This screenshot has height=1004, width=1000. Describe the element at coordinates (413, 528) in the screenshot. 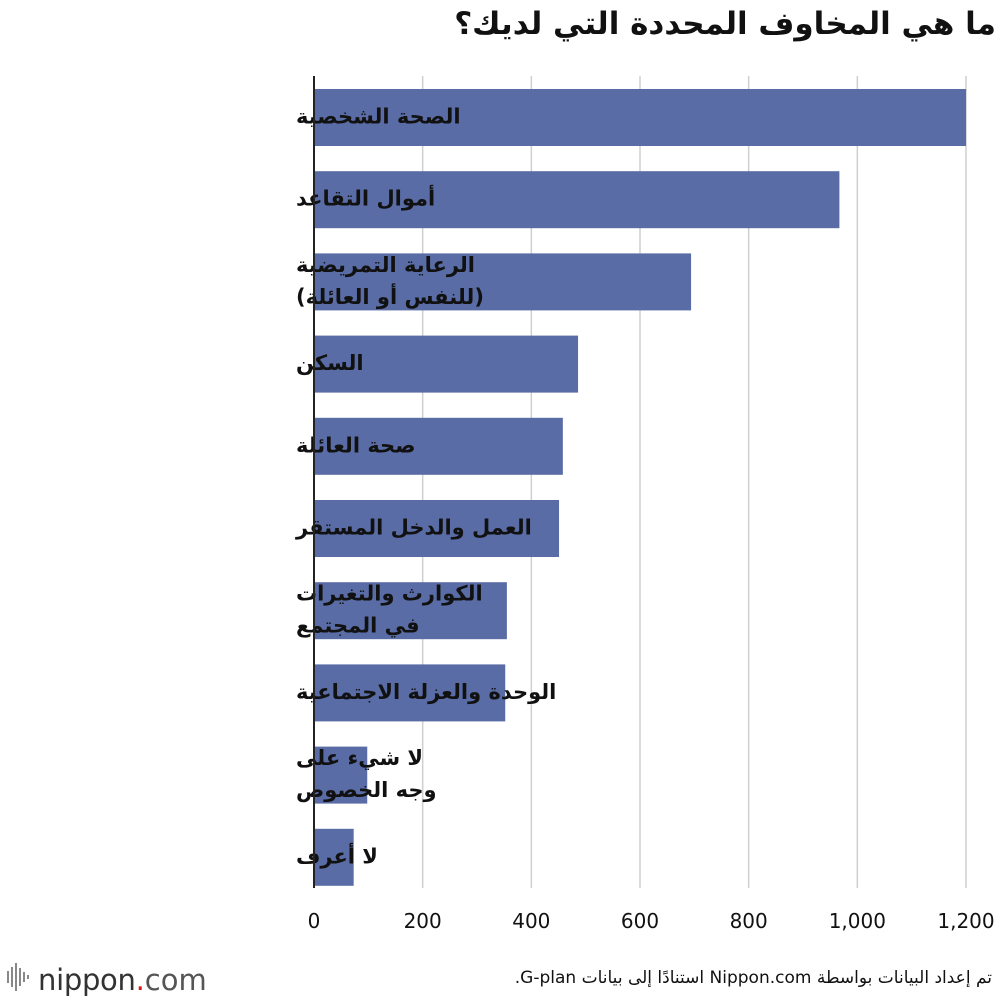

I see `category-label: العمل والدخل المستقر` at that location.